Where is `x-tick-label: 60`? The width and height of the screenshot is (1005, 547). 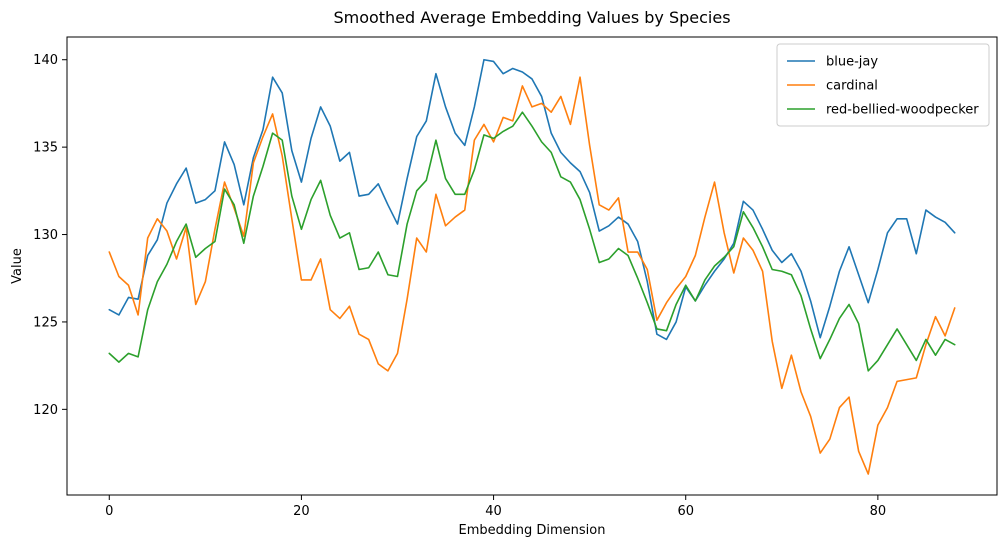
x-tick-label: 60 is located at coordinates (685, 511).